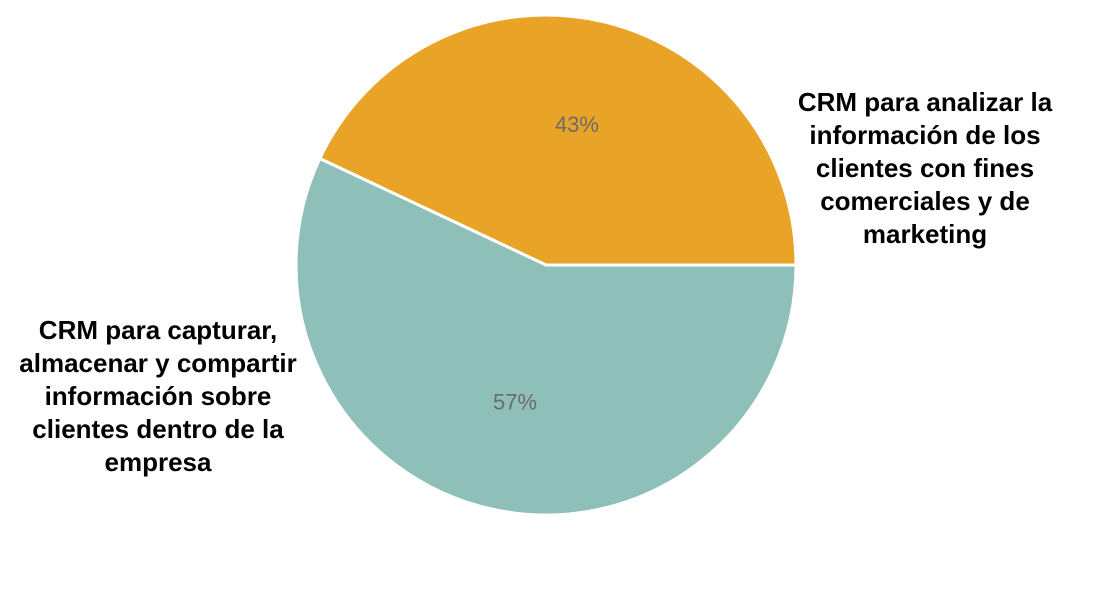 Image resolution: width=1113 pixels, height=611 pixels. What do you see at coordinates (577, 124) in the screenshot?
I see `value-label: 43%` at bounding box center [577, 124].